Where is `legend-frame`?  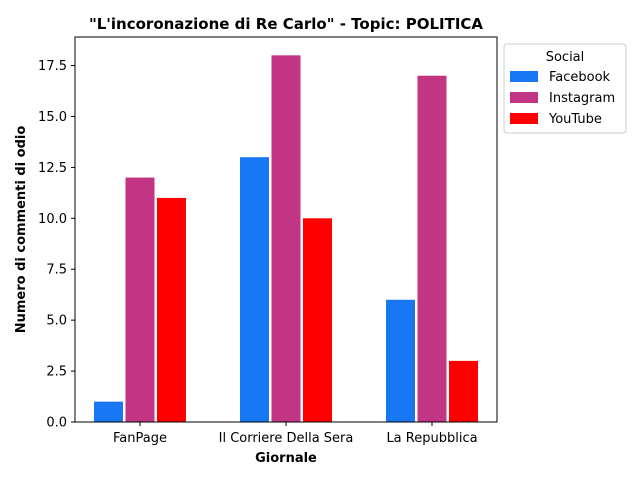
legend-frame is located at coordinates (565, 88).